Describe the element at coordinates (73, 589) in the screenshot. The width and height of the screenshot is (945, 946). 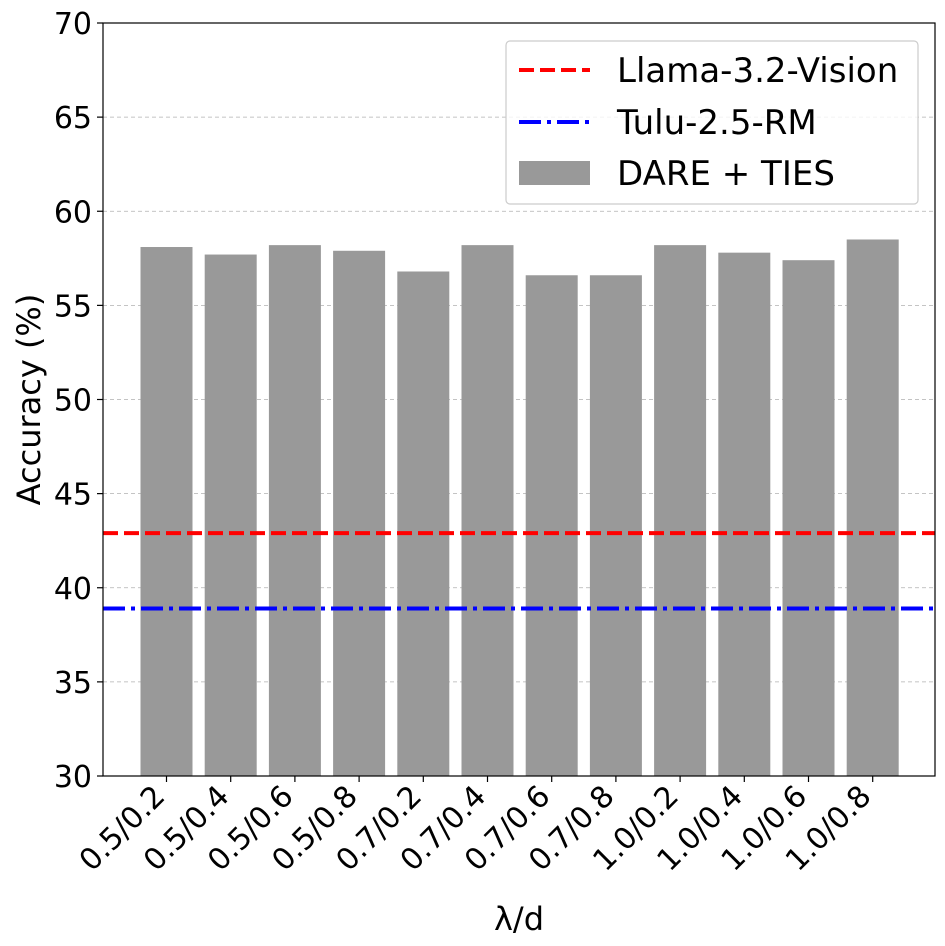
I see `y-tick-label: 40` at that location.